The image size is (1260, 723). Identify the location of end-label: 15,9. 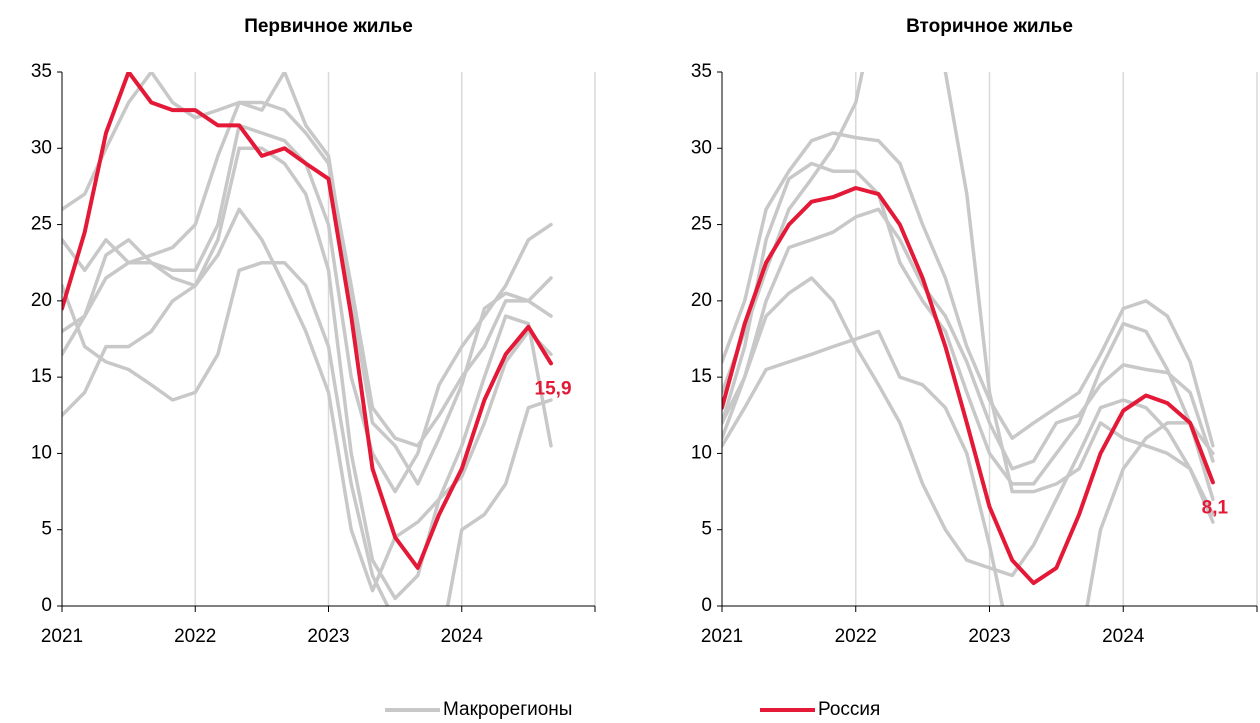
(553, 388).